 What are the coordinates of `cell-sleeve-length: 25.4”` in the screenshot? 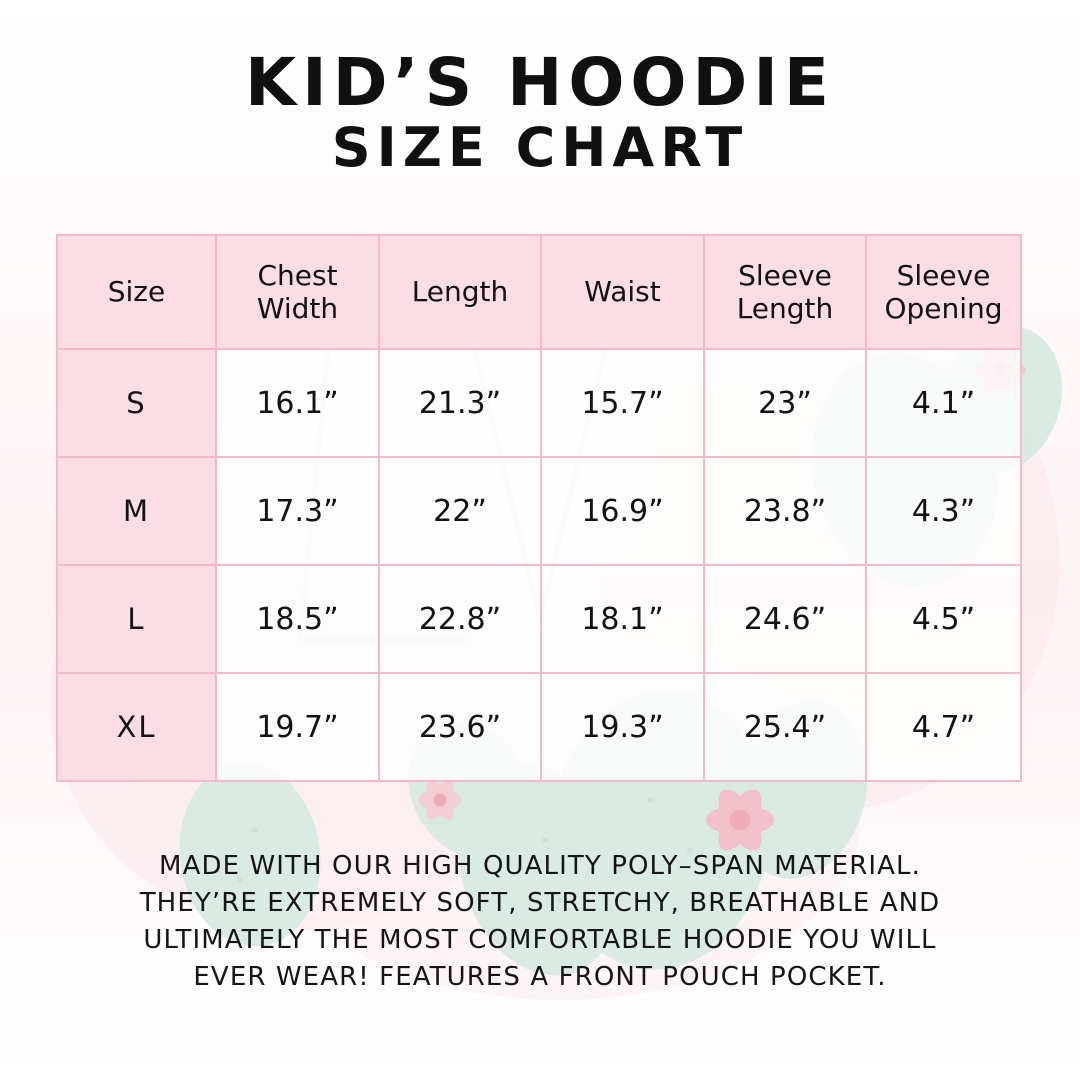 It's located at (785, 727).